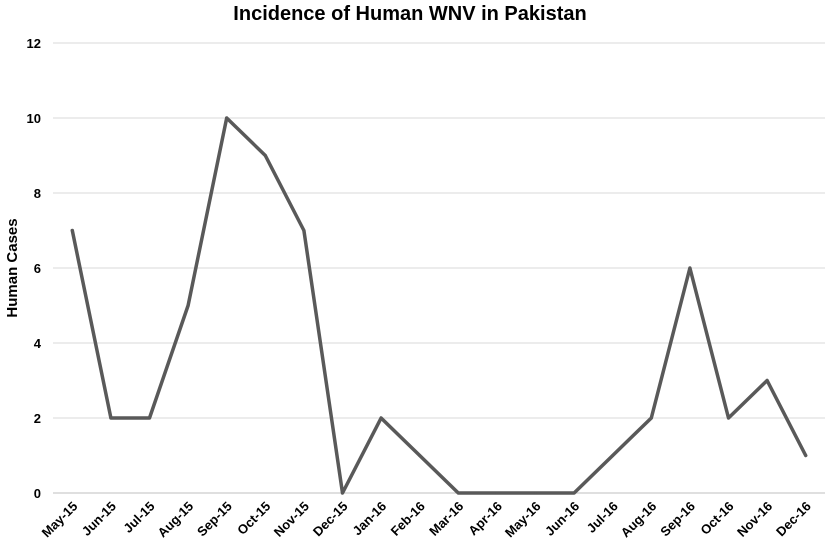  Describe the element at coordinates (60, 520) in the screenshot. I see `x-tick-label: May-15` at that location.